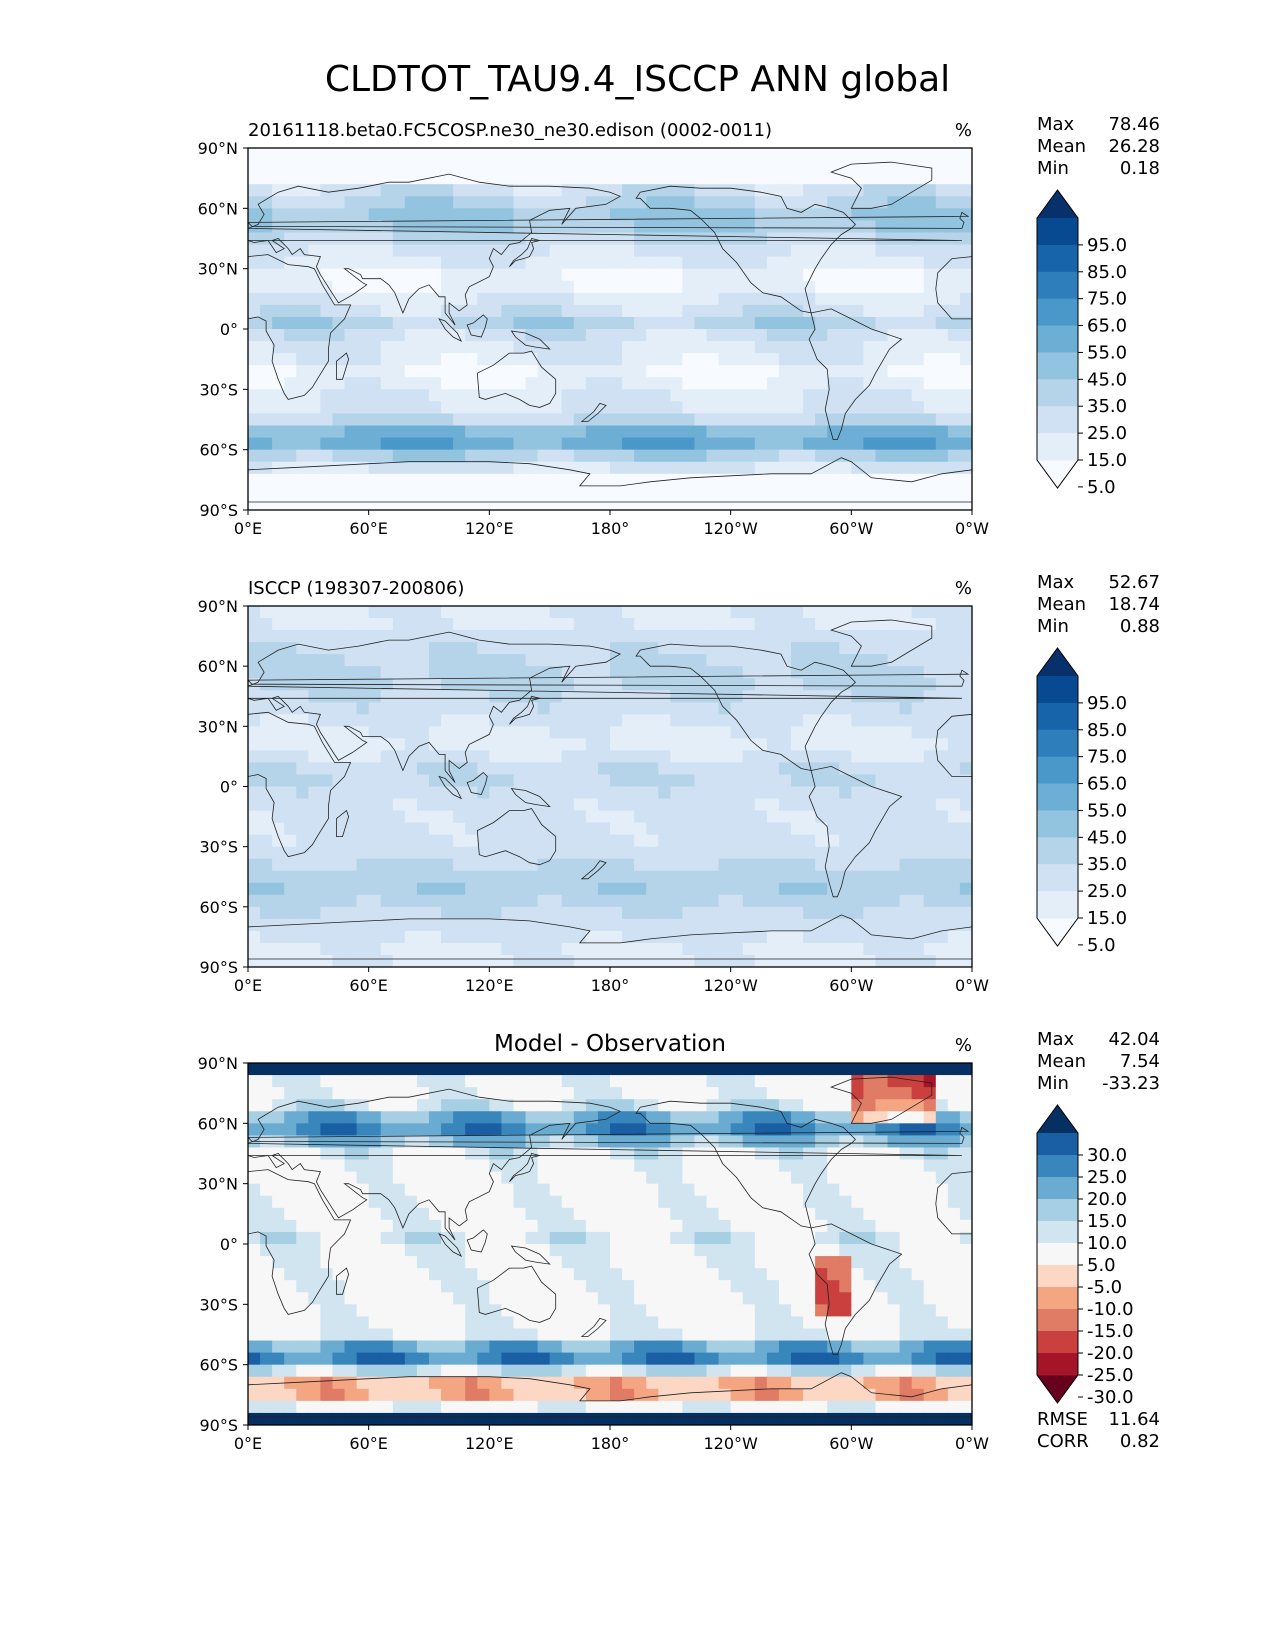 The width and height of the screenshot is (1275, 1650). I want to click on x-tick-label: 120°W, so click(730, 528).